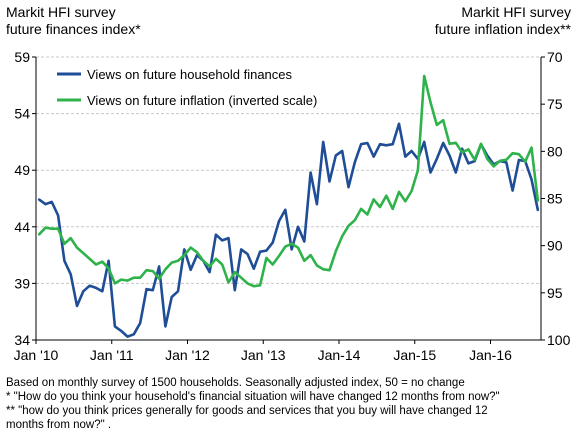 The image size is (579, 442). Describe the element at coordinates (555, 199) in the screenshot. I see `right-tick-label: 85` at that location.